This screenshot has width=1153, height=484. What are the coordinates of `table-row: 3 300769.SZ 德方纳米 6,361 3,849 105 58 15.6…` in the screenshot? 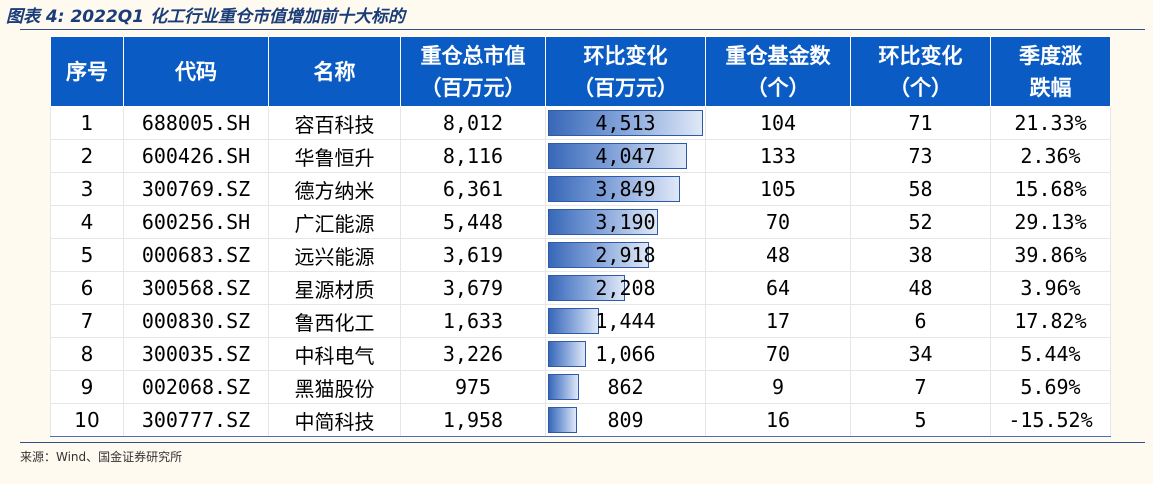 It's located at (580, 189).